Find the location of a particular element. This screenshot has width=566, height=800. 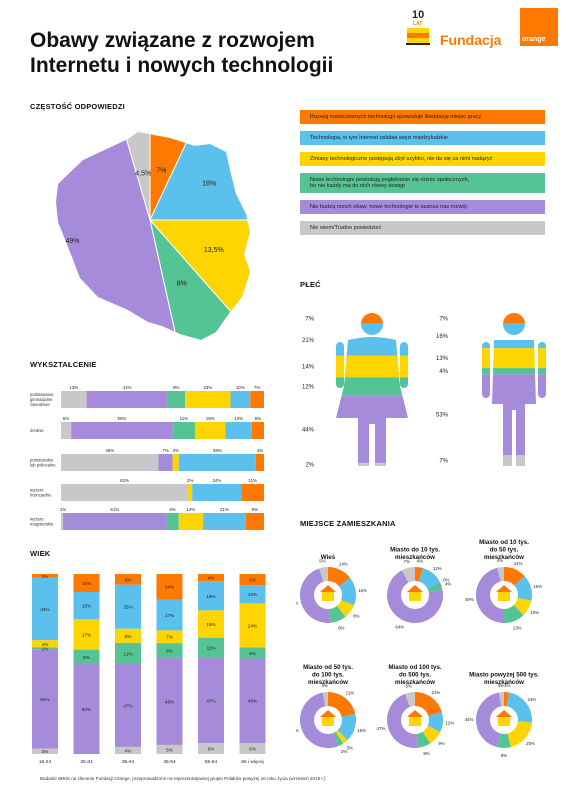

residence-value-label: 64% is located at coordinates (399, 627).